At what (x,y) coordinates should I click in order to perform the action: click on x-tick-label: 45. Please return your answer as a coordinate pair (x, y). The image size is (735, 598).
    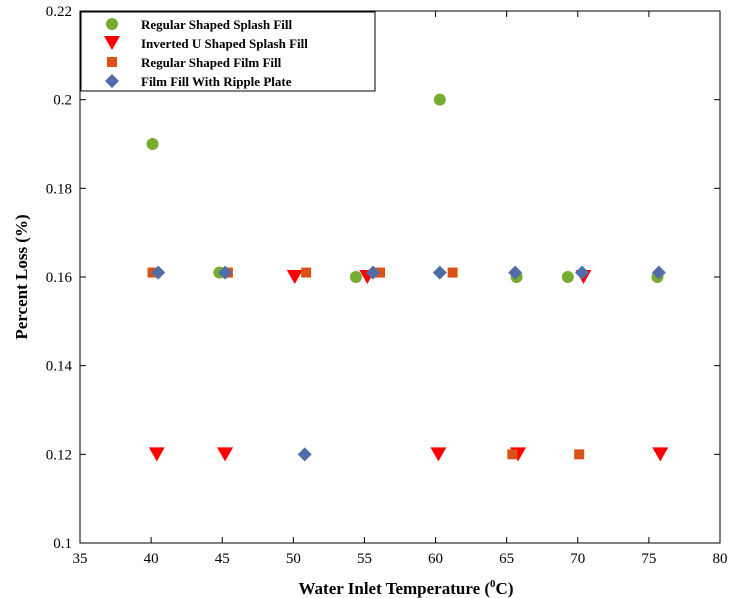
    Looking at the image, I should click on (222, 559).